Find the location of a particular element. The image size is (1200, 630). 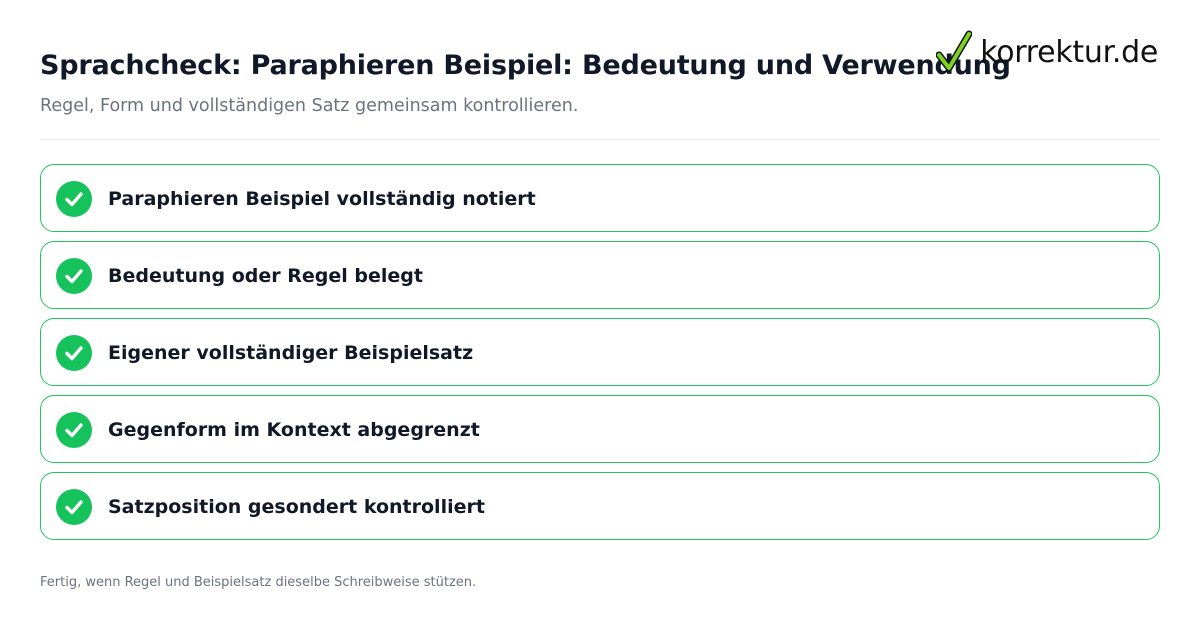

brand-logo: korrektur.de is located at coordinates (1047, 52).